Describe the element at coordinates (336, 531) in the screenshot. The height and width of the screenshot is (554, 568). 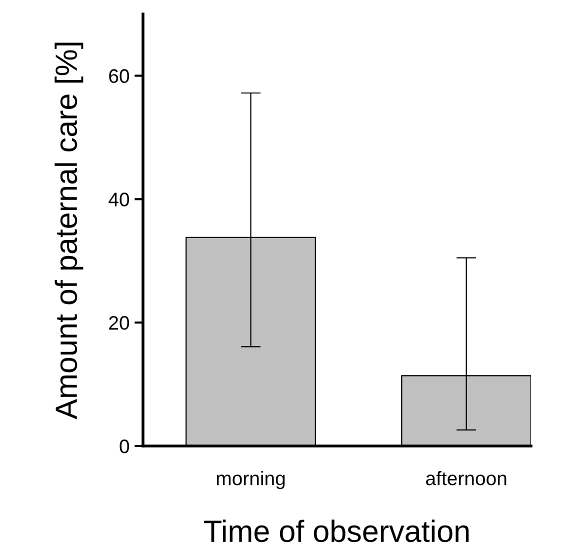
I see `x-axis-title: Time of observation` at that location.